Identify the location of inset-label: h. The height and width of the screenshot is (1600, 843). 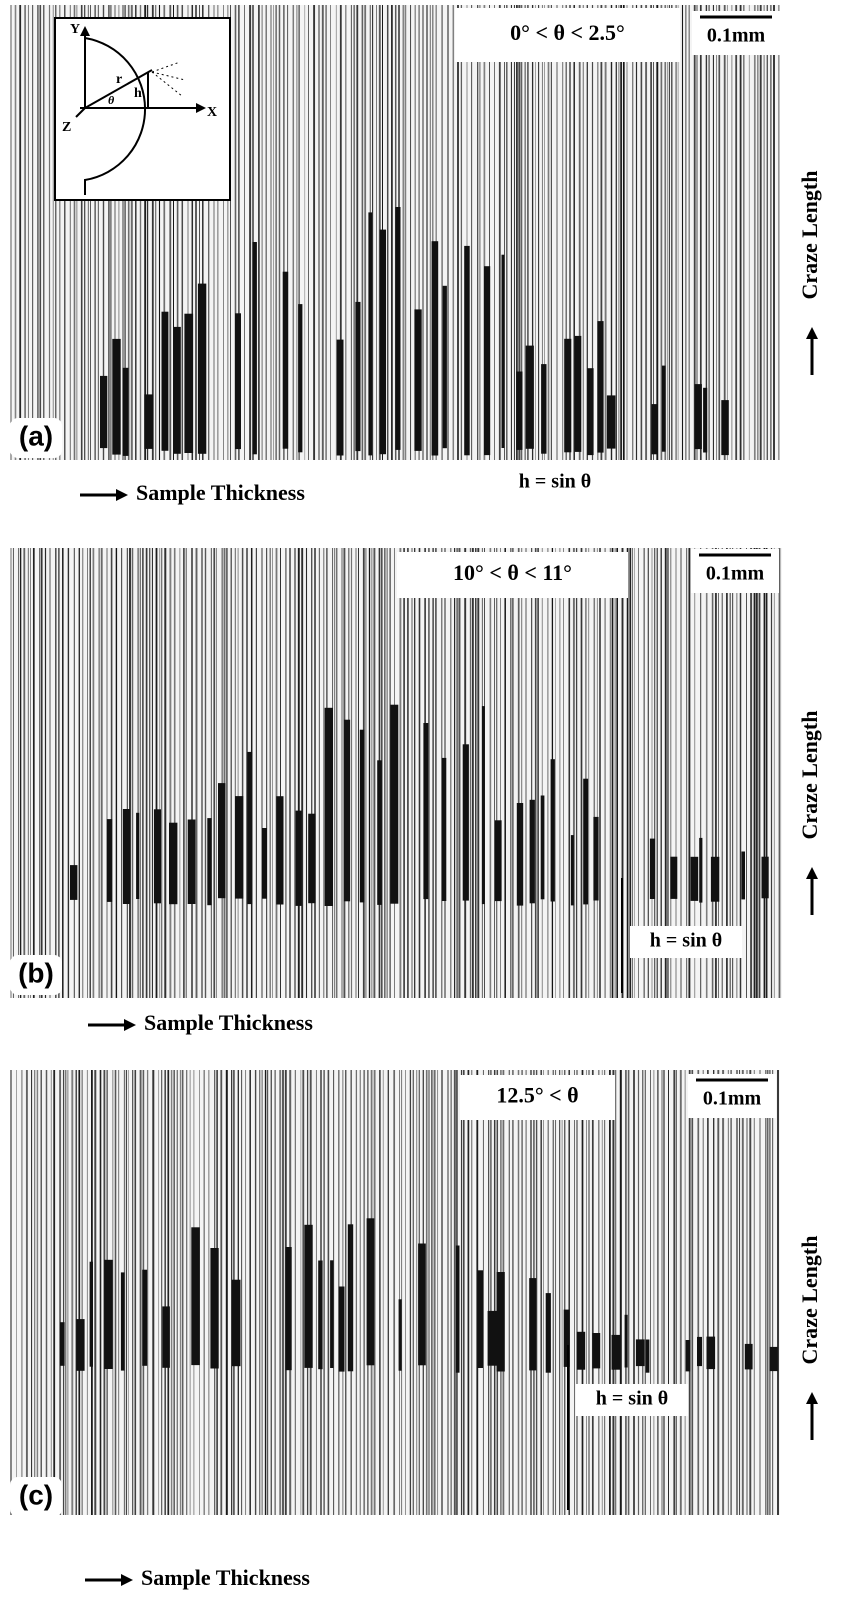
(138, 93).